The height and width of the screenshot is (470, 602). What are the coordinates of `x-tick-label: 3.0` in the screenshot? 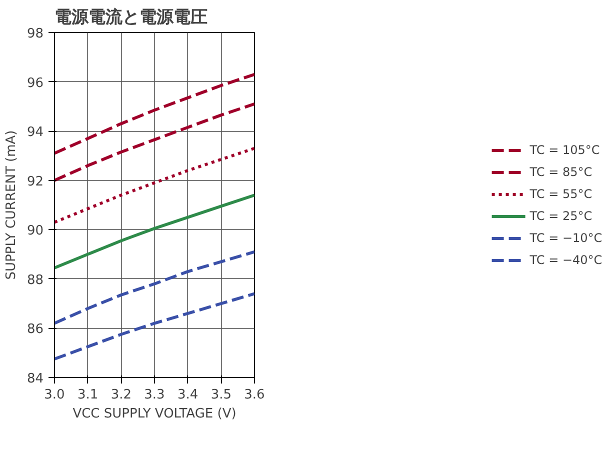 It's located at (54, 395).